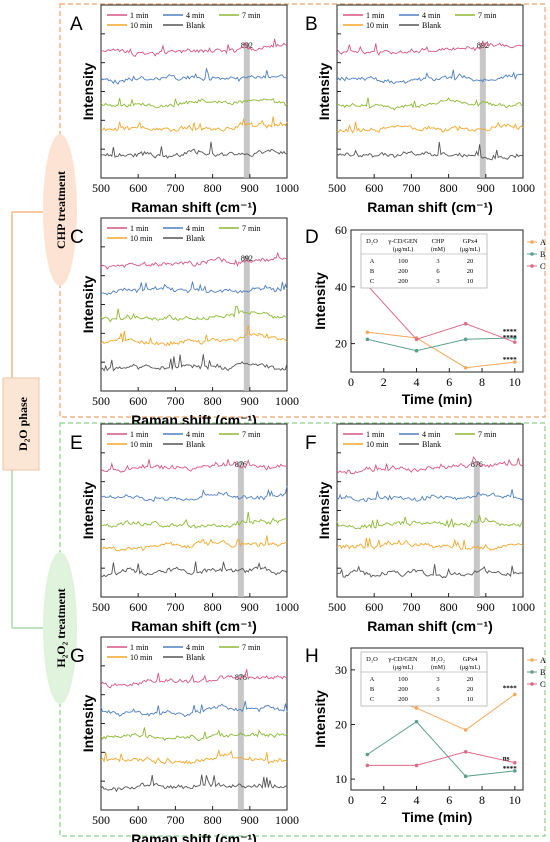  What do you see at coordinates (486, 188) in the screenshot?
I see `x-tick-label: 900` at bounding box center [486, 188].